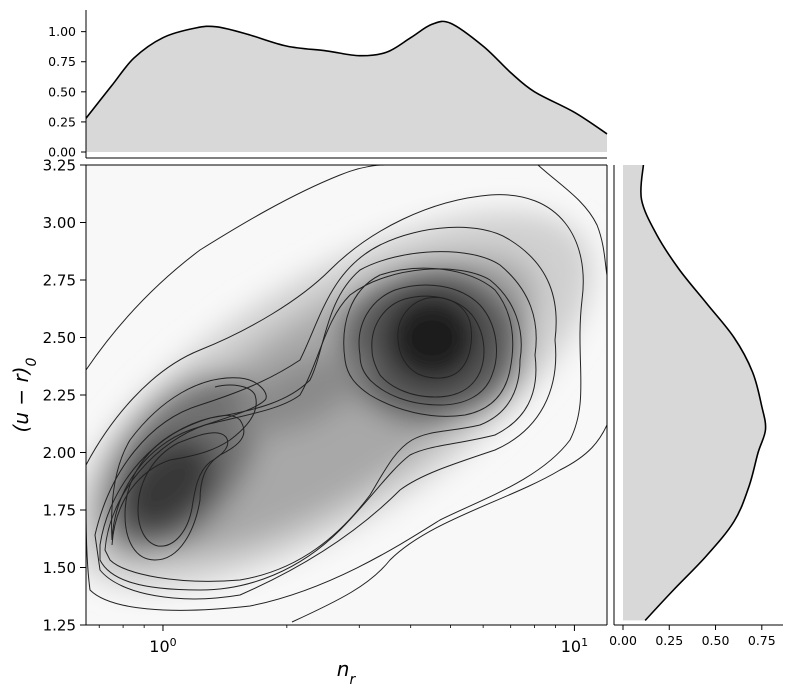  Describe the element at coordinates (62, 152) in the screenshot. I see `top-marginal-y-tick-label: 0.00` at that location.